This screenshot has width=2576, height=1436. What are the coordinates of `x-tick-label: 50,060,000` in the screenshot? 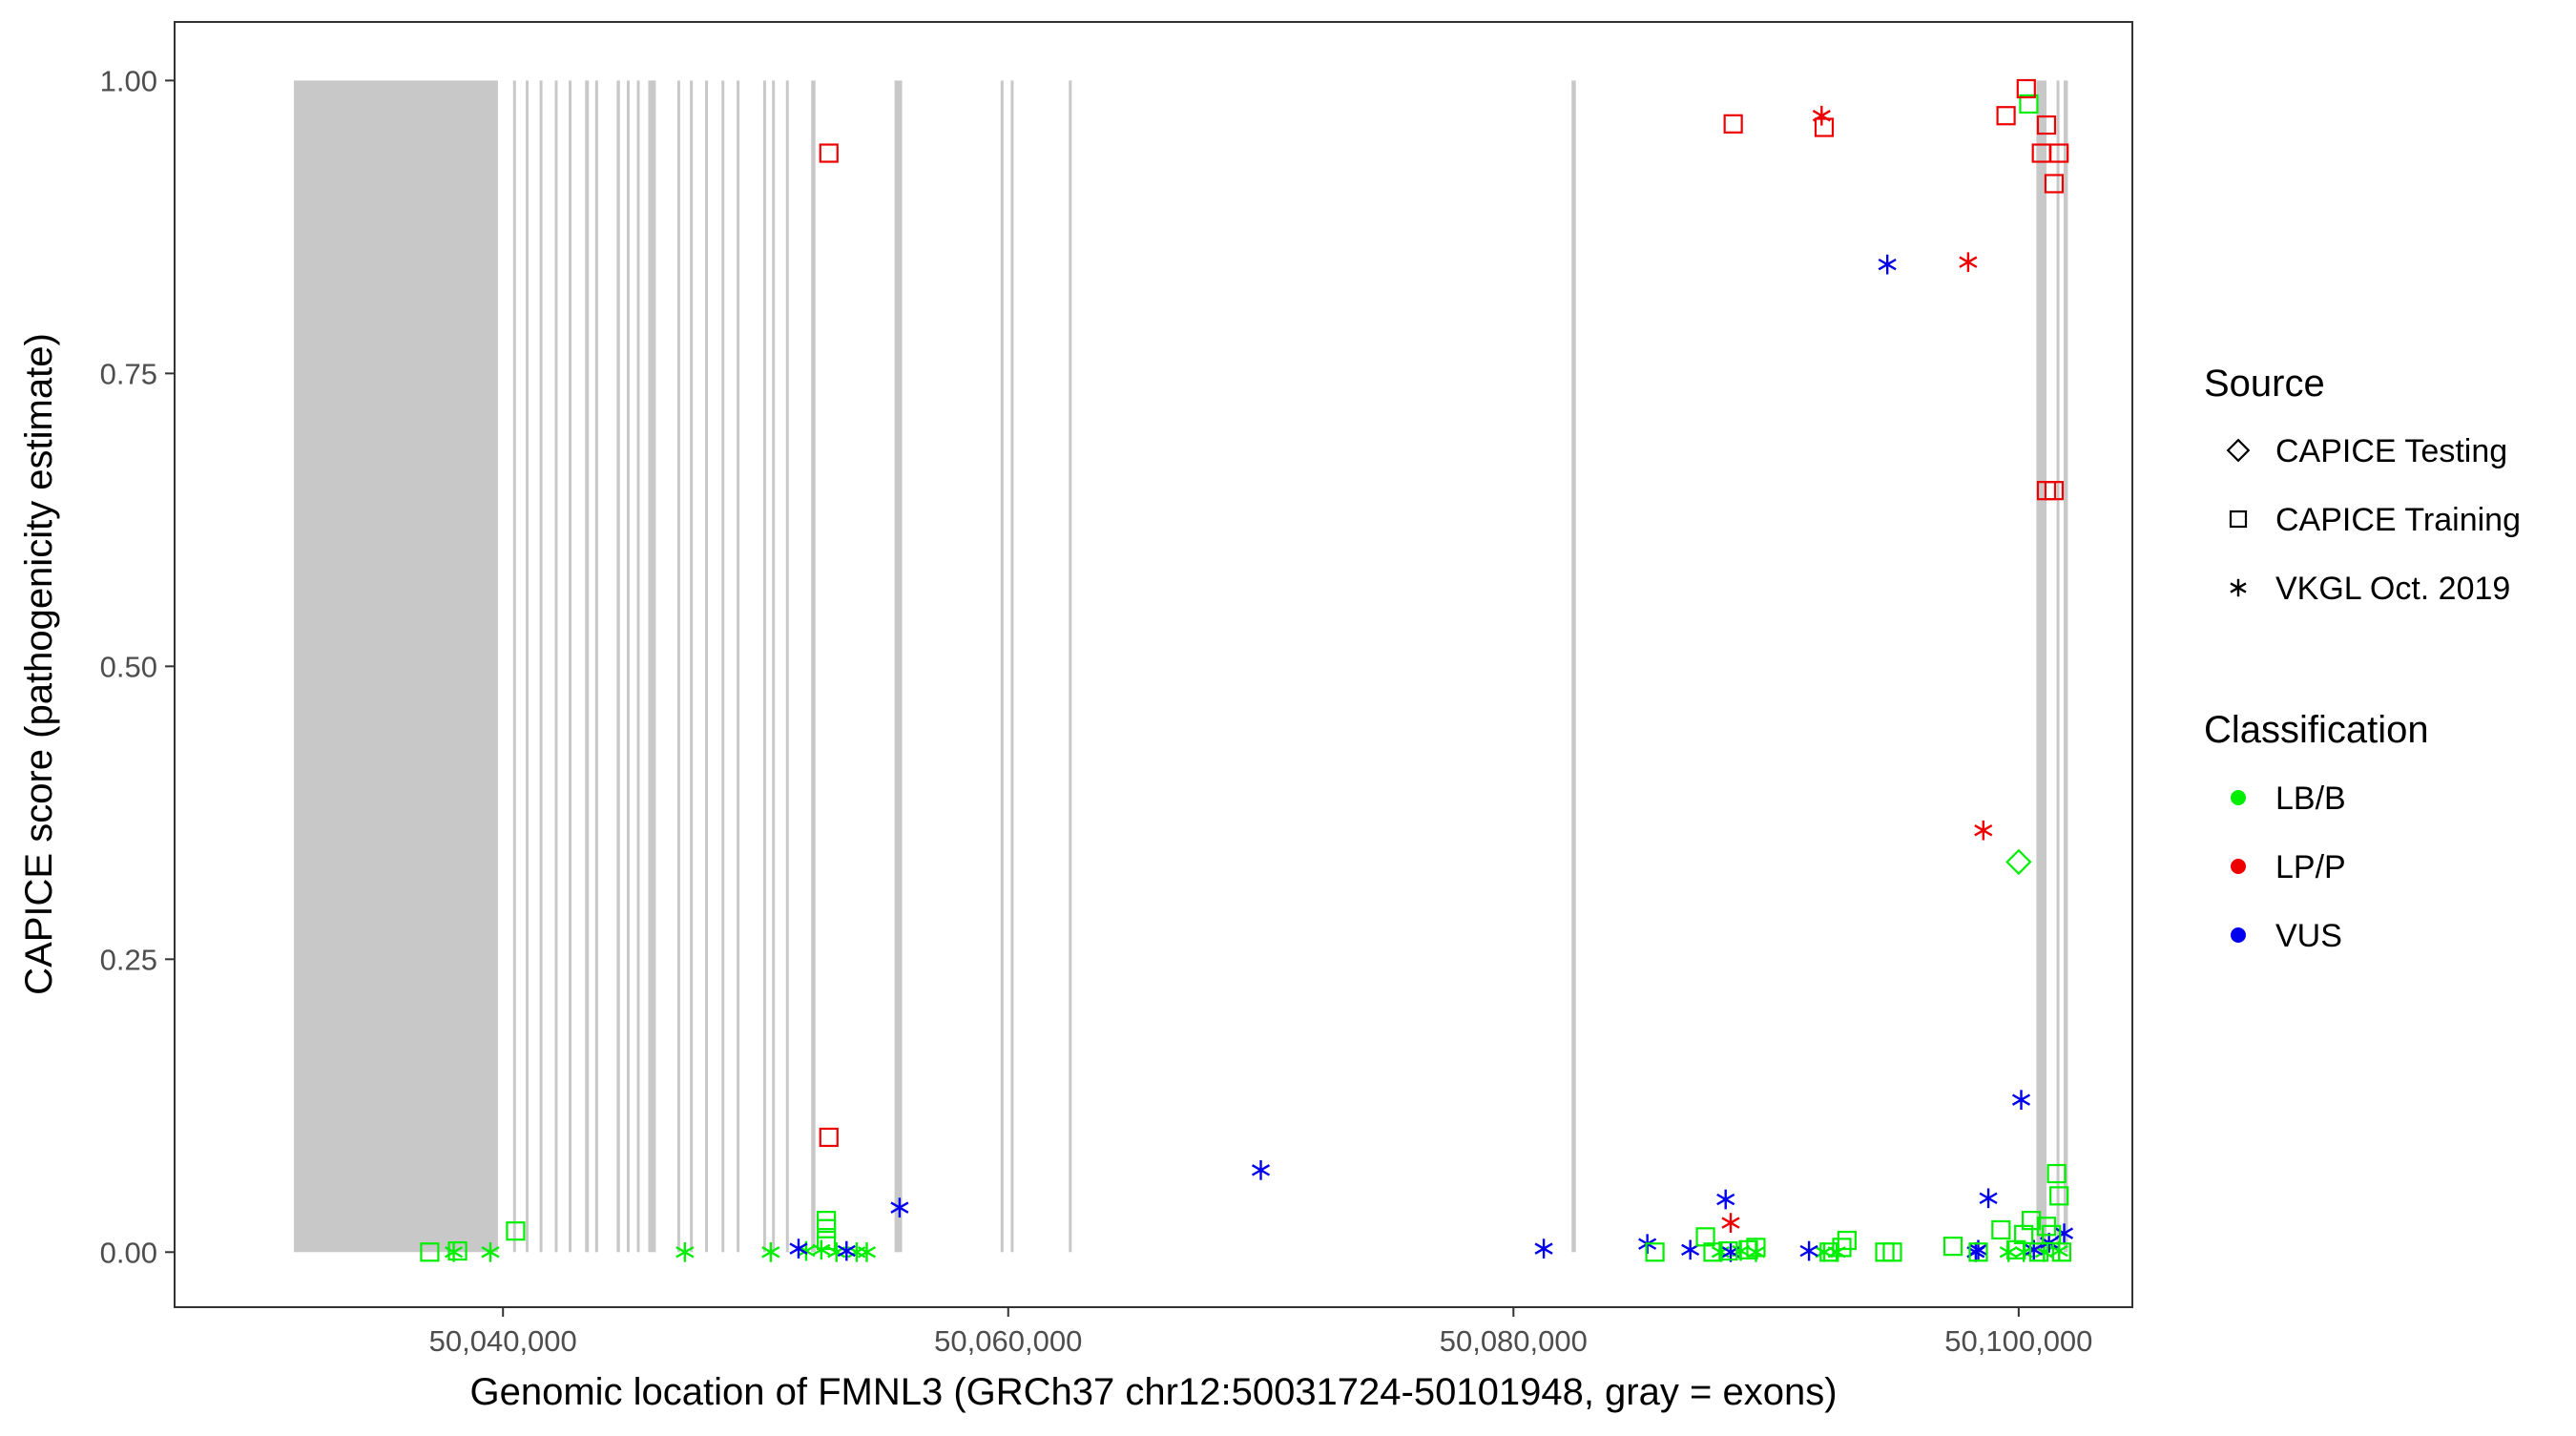 It's located at (1008, 1341).